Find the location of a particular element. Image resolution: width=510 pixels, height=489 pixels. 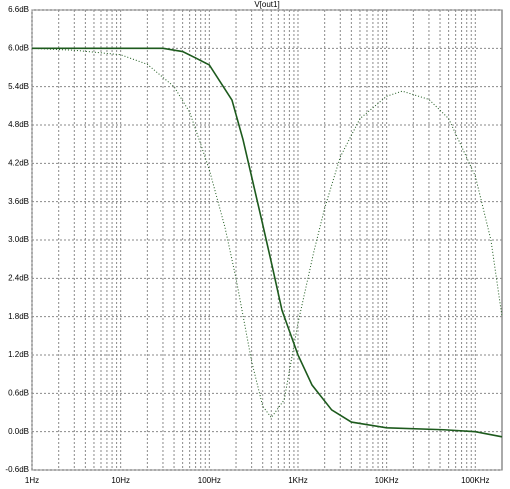

chart-title: V[out1] is located at coordinates (266, 4).